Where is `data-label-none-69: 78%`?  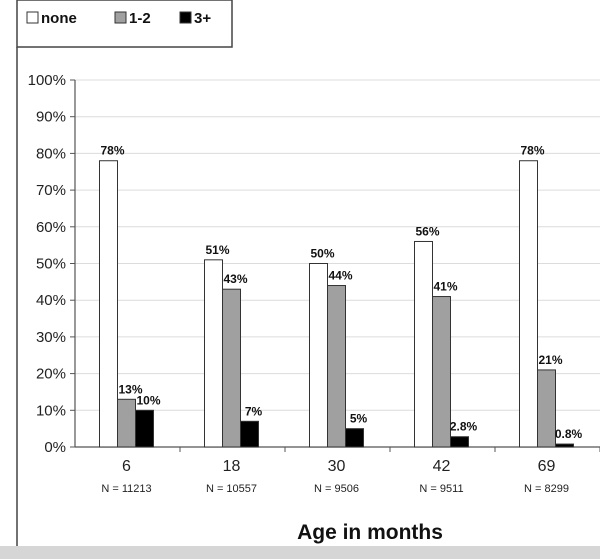 data-label-none-69: 78% is located at coordinates (532, 151).